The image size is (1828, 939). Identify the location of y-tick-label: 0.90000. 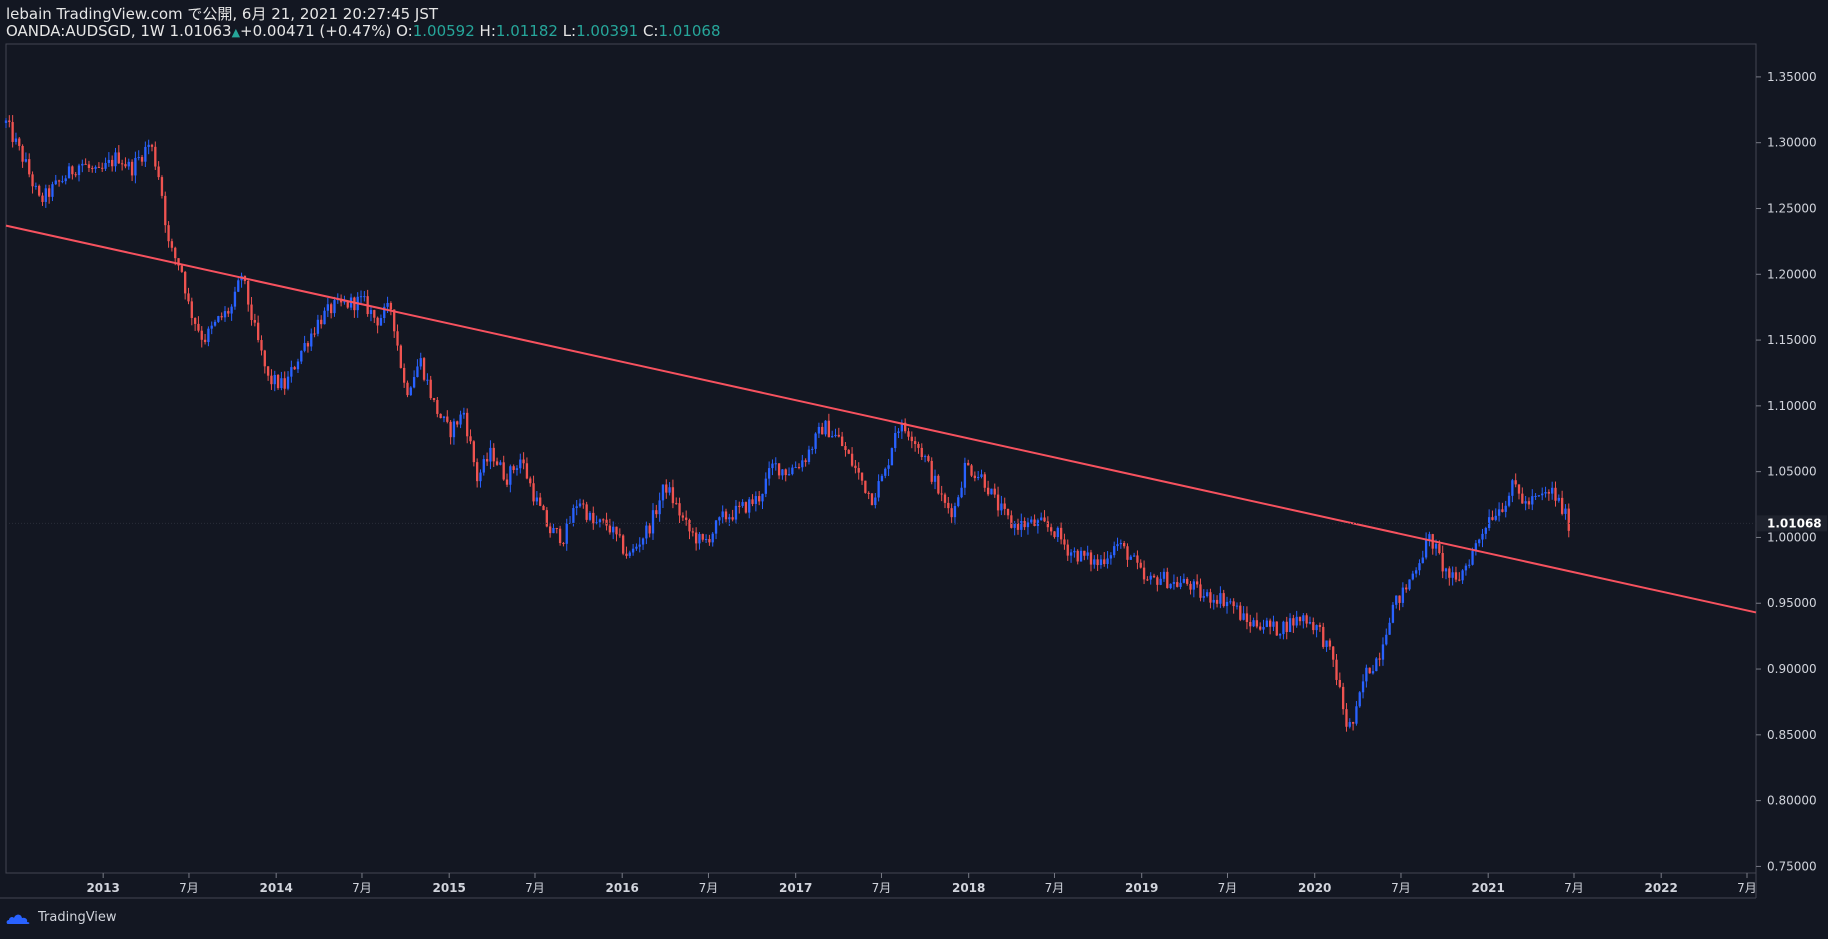
(1792, 669).